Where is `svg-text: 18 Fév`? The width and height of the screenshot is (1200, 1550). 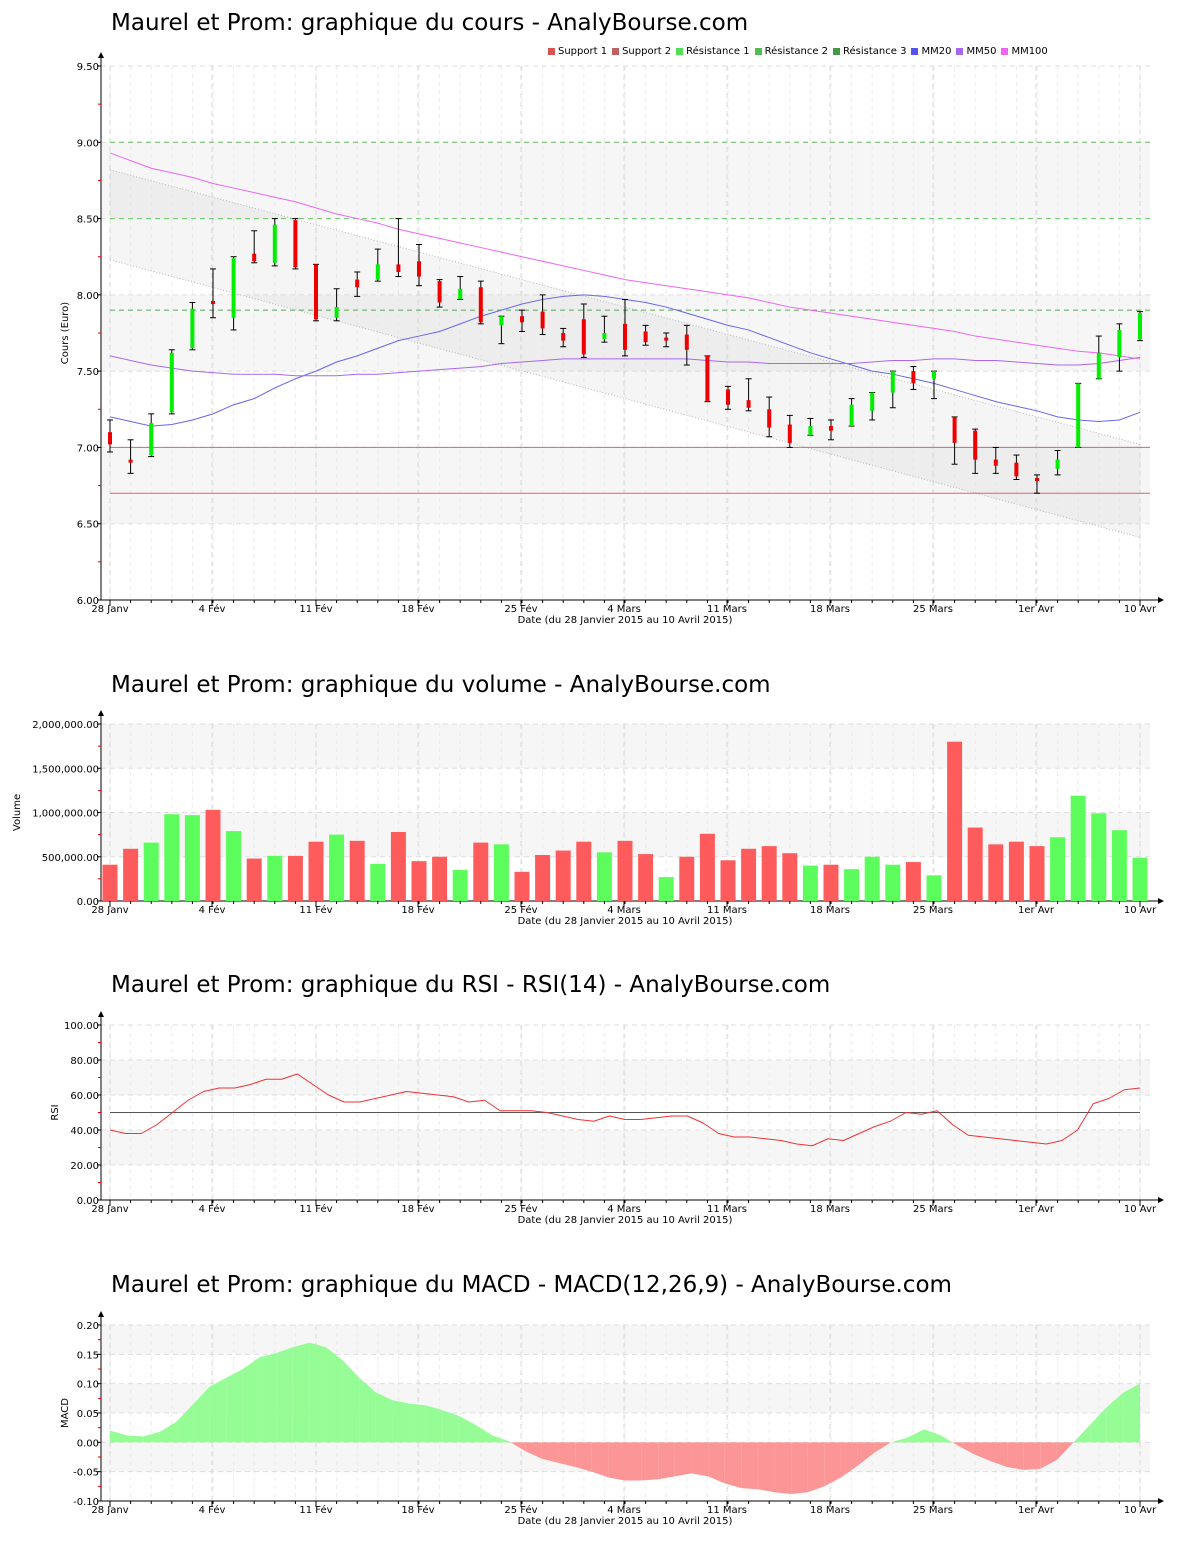
svg-text: 18 Fév is located at coordinates (417, 1510).